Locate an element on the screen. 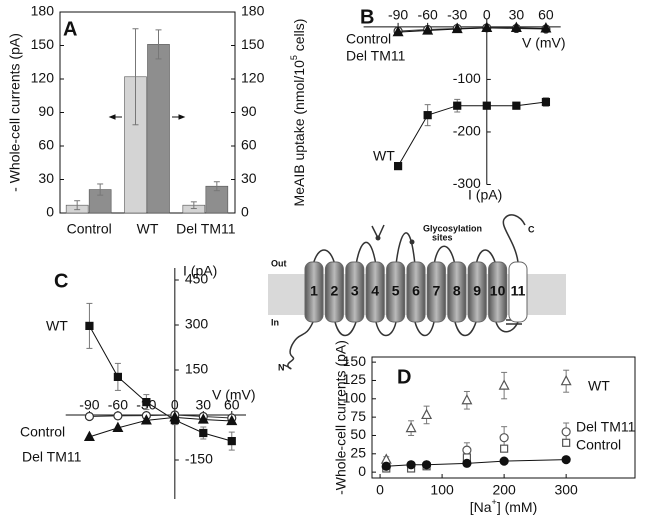 This screenshot has height=520, width=645. n-terminus: N is located at coordinates (281, 367).